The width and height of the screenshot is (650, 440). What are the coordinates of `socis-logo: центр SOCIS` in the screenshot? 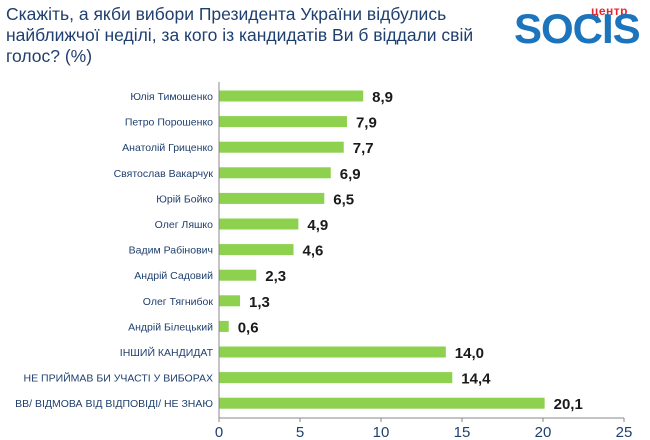 It's located at (578, 27).